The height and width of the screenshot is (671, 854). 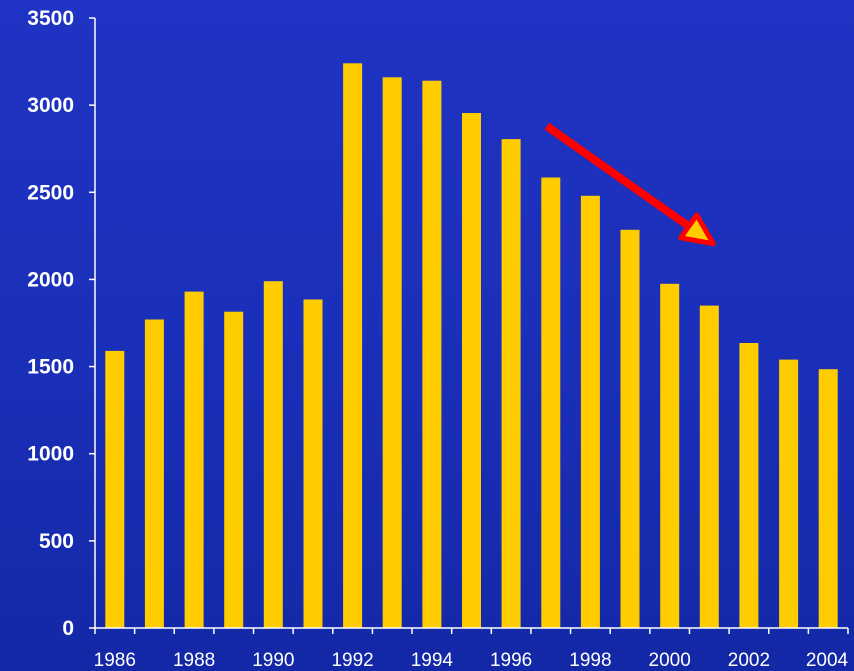 I want to click on bar-1998, so click(x=590, y=412).